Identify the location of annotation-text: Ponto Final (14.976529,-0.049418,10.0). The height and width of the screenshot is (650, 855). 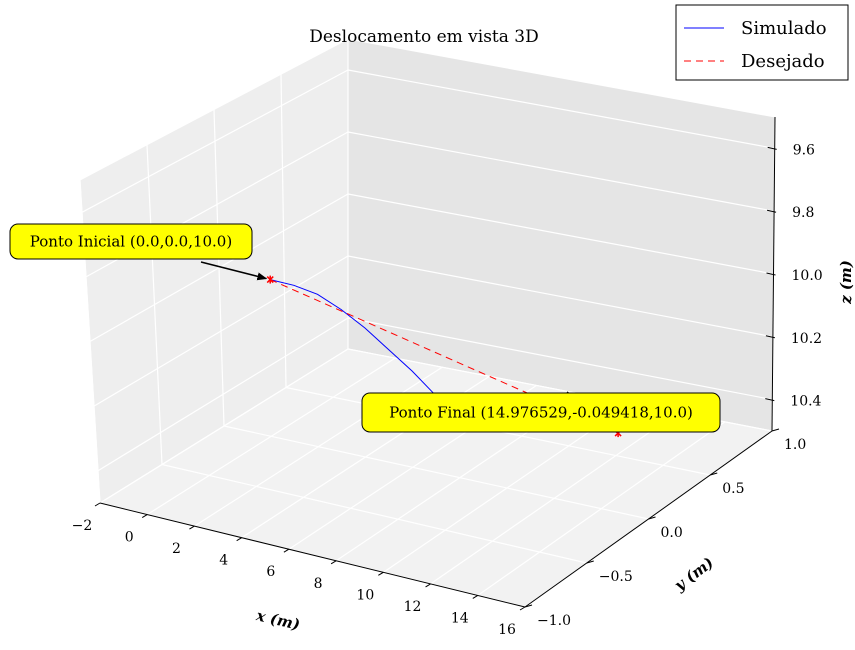
(541, 413).